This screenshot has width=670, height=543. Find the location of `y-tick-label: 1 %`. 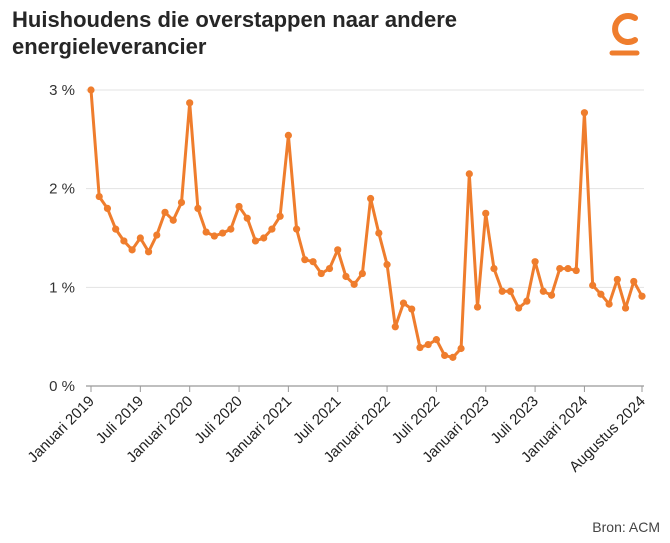

y-tick-label: 1 % is located at coordinates (62, 287).